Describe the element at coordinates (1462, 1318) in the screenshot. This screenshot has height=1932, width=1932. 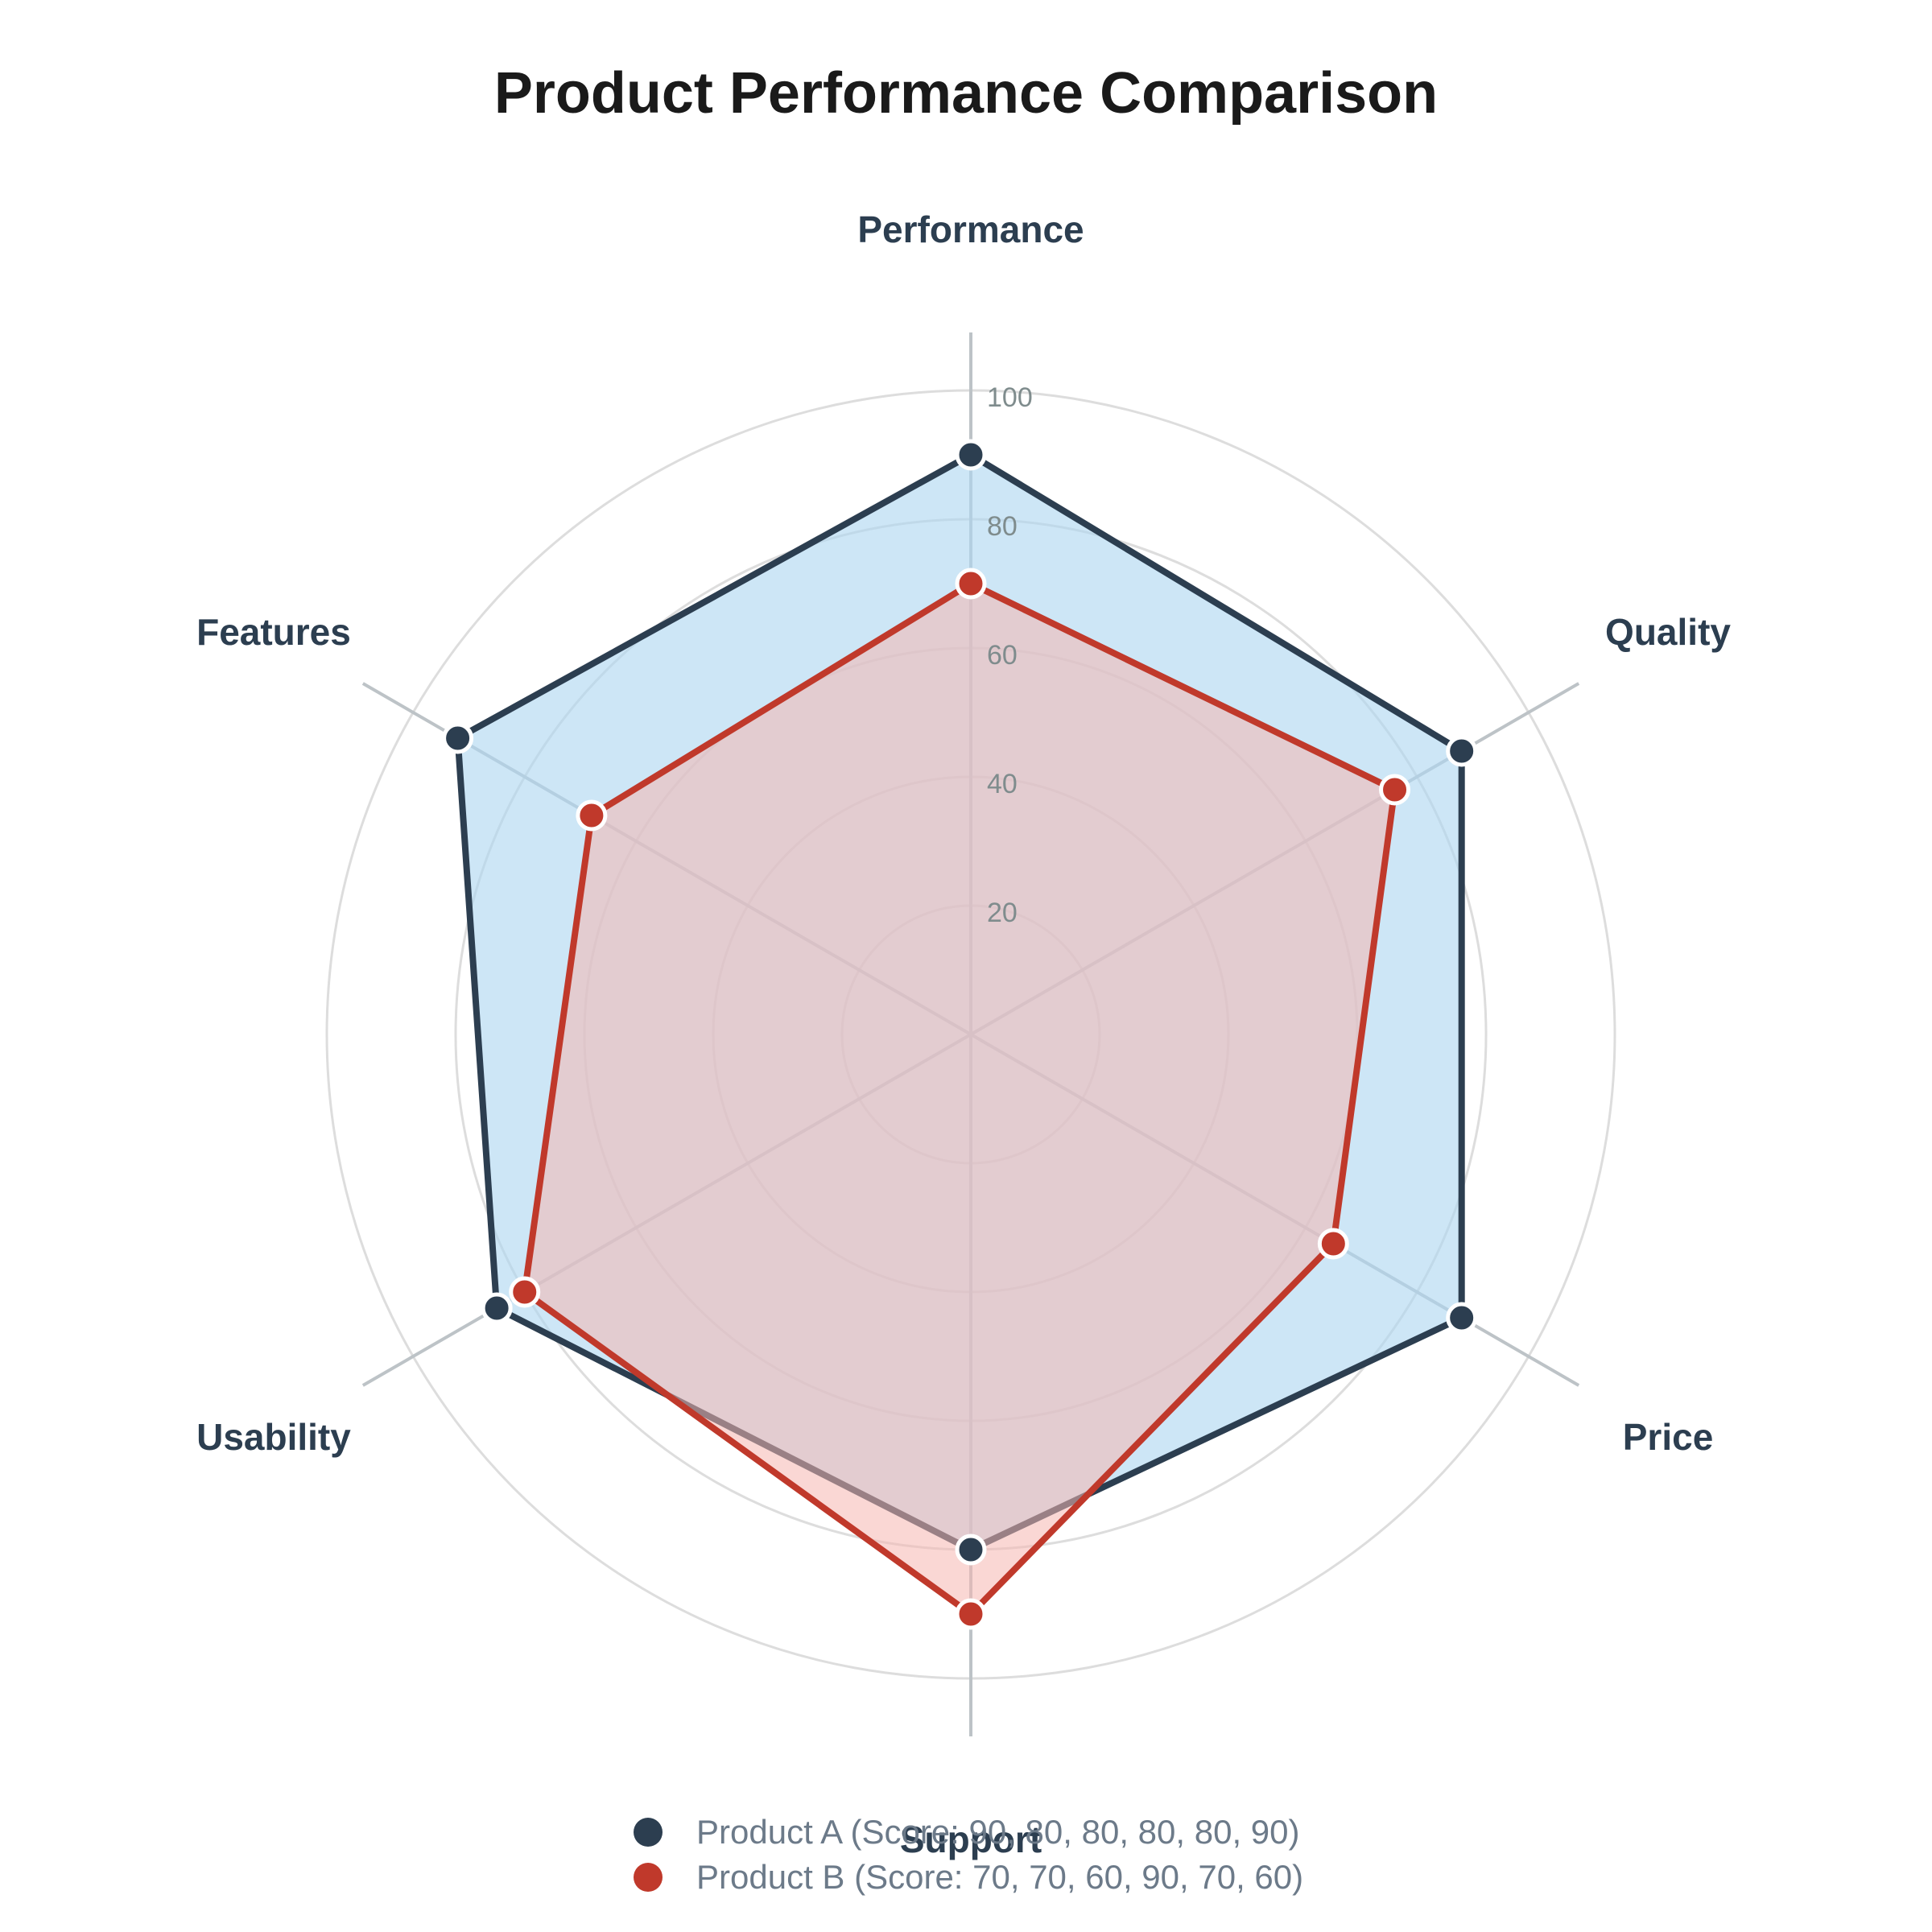
I see `series-1-point-price` at that location.